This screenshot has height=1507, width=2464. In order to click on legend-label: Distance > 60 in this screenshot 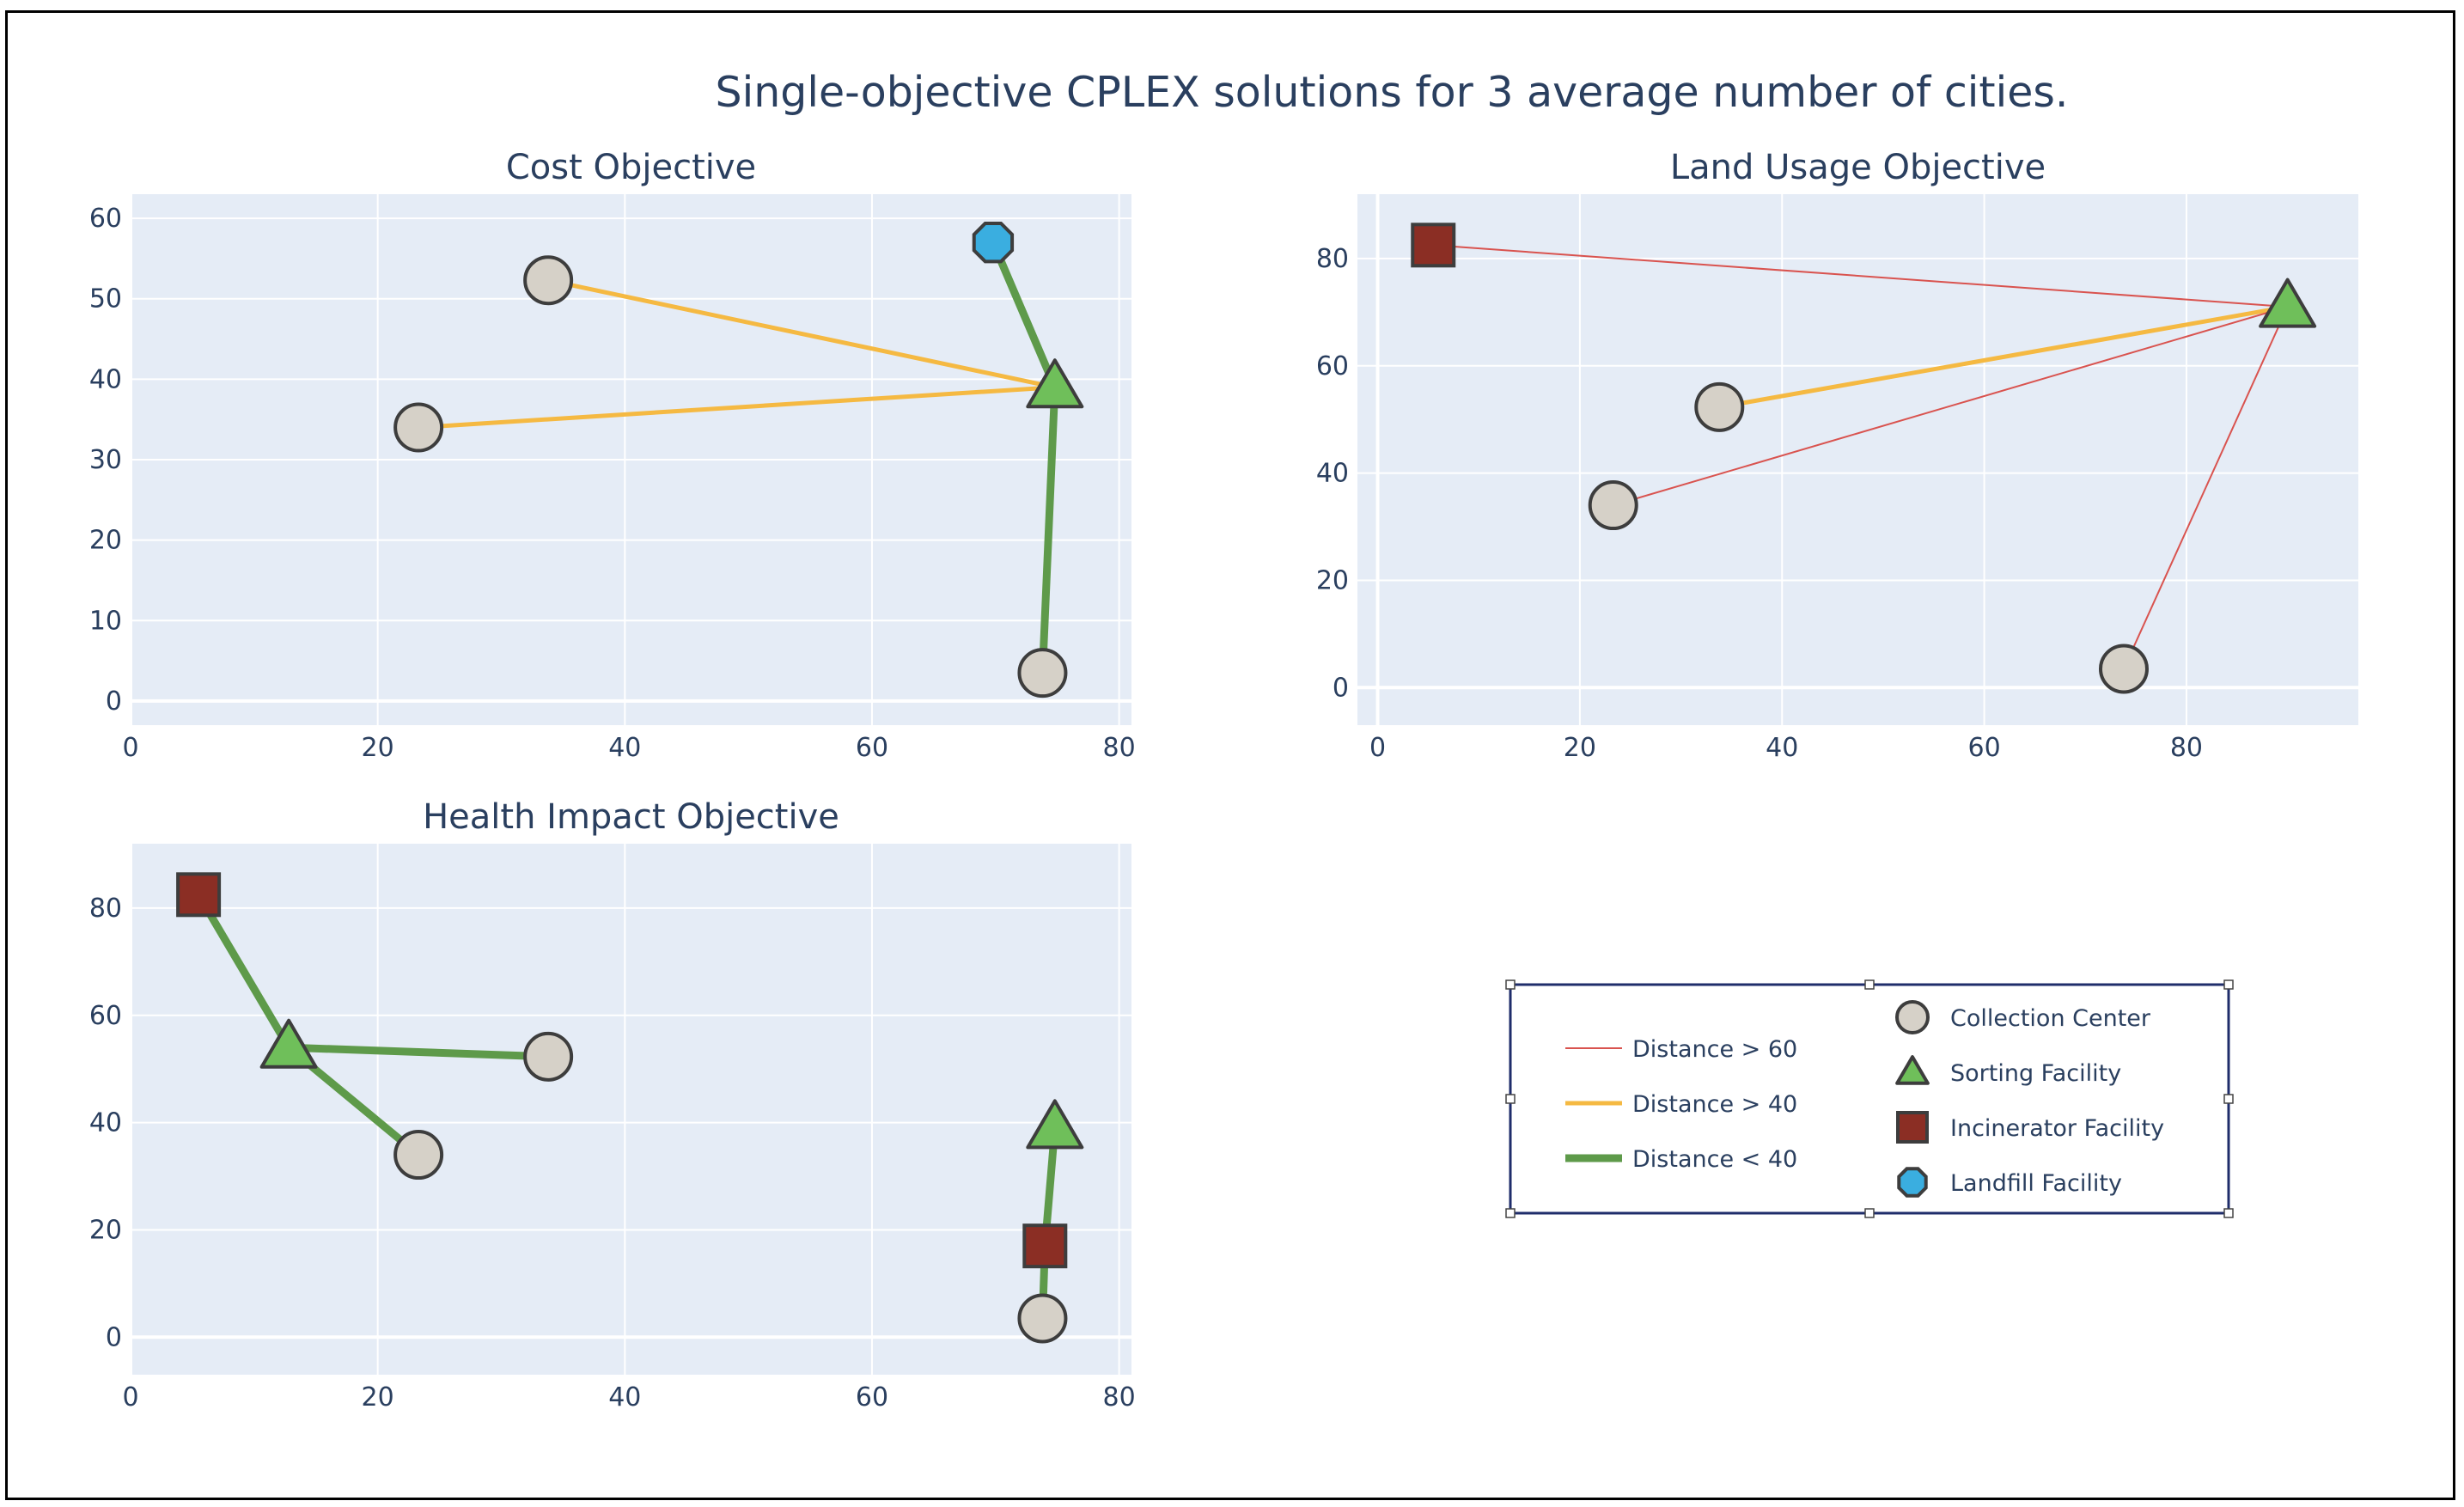, I will do `click(1714, 1049)`.